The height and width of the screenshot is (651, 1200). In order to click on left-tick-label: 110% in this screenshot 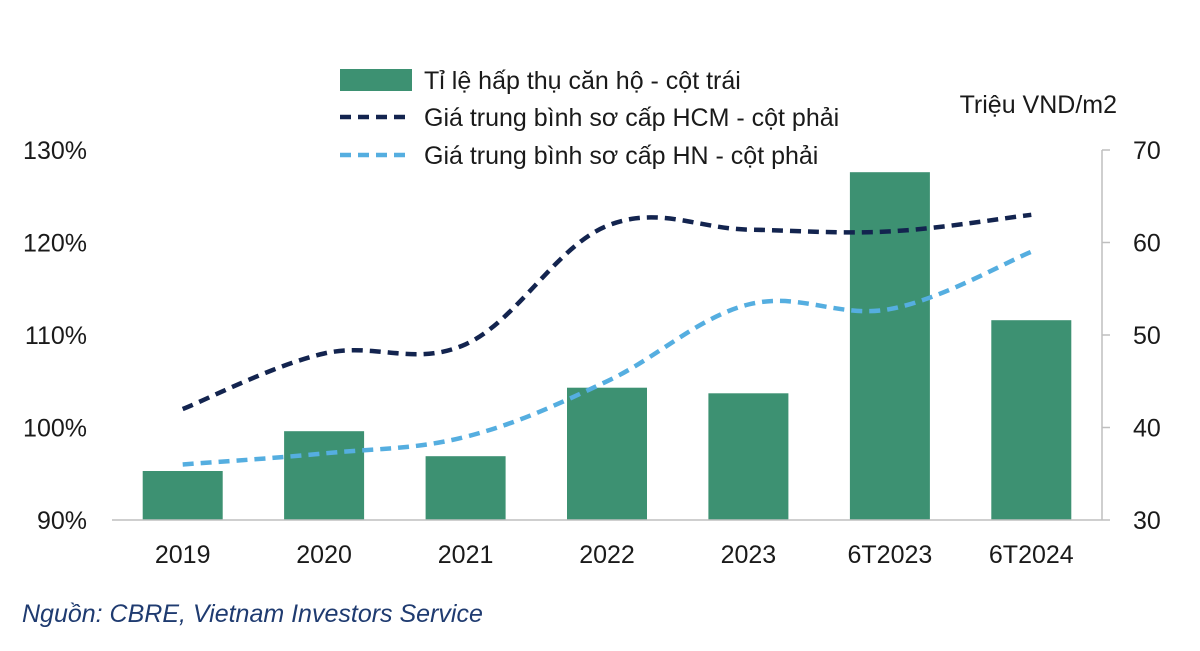, I will do `click(56, 336)`.